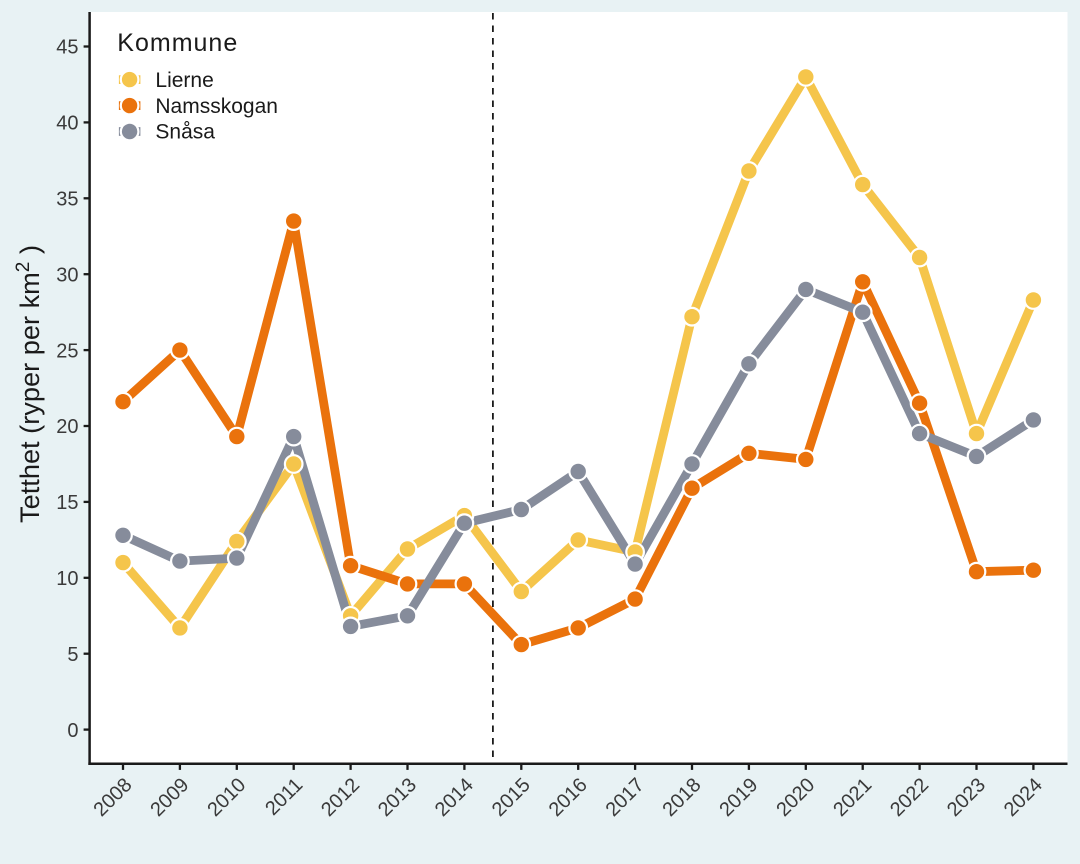  What do you see at coordinates (67, 503) in the screenshot?
I see `svg-text: 15` at bounding box center [67, 503].